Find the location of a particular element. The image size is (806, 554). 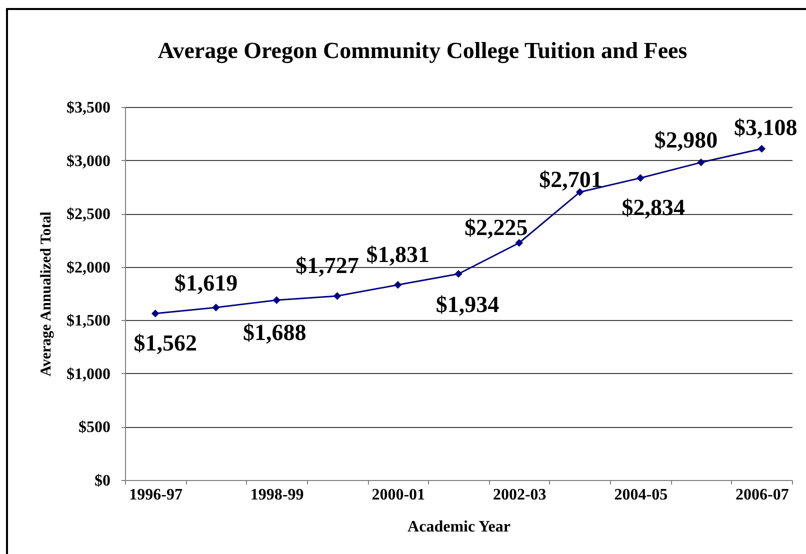

y-tick-label: $3,000 is located at coordinates (88, 161).